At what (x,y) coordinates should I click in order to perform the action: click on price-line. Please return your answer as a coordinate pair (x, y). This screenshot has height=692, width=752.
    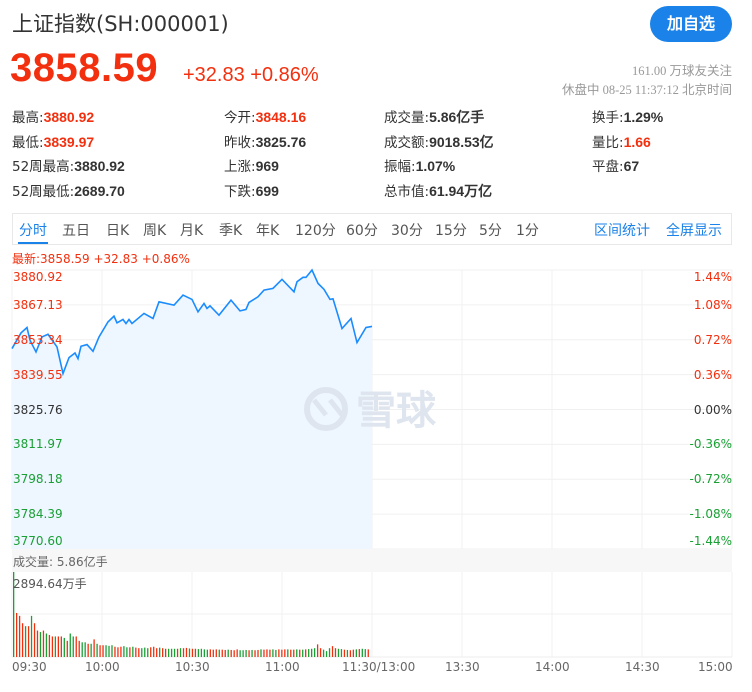
    Looking at the image, I should click on (192, 322).